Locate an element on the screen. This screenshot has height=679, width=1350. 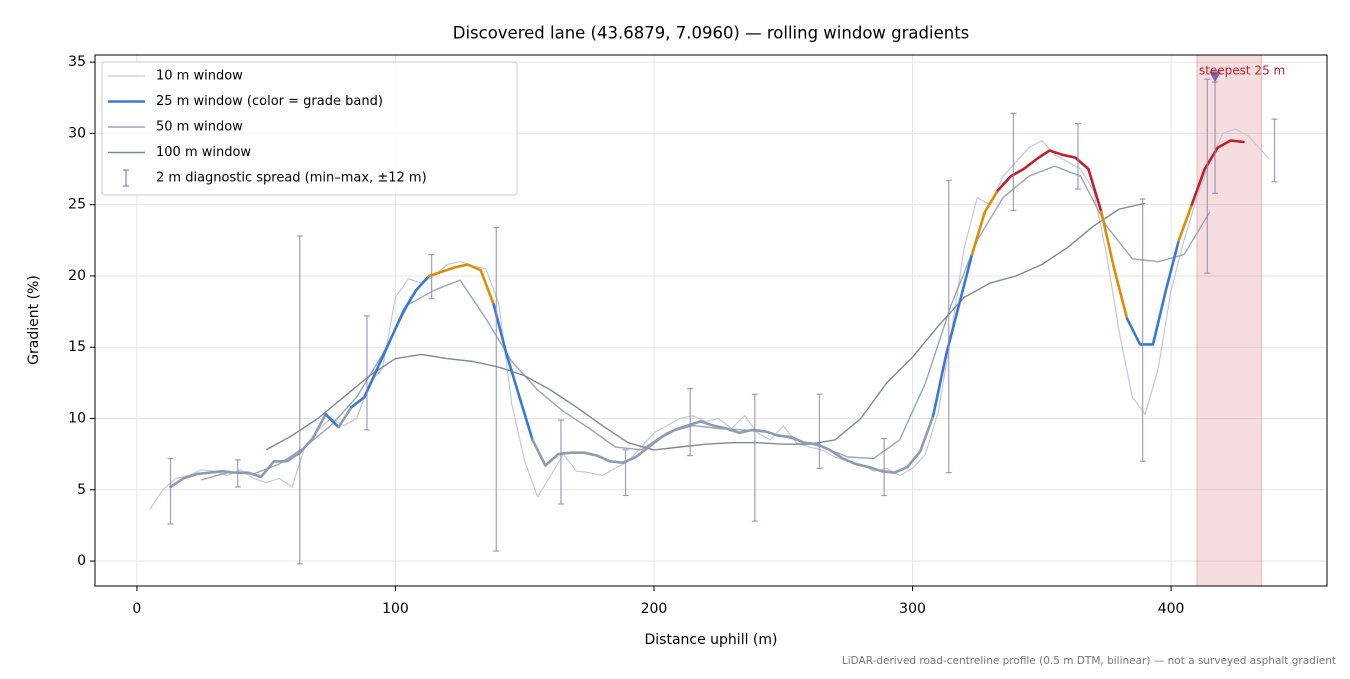
y-tick-label: 25 is located at coordinates (77, 205).